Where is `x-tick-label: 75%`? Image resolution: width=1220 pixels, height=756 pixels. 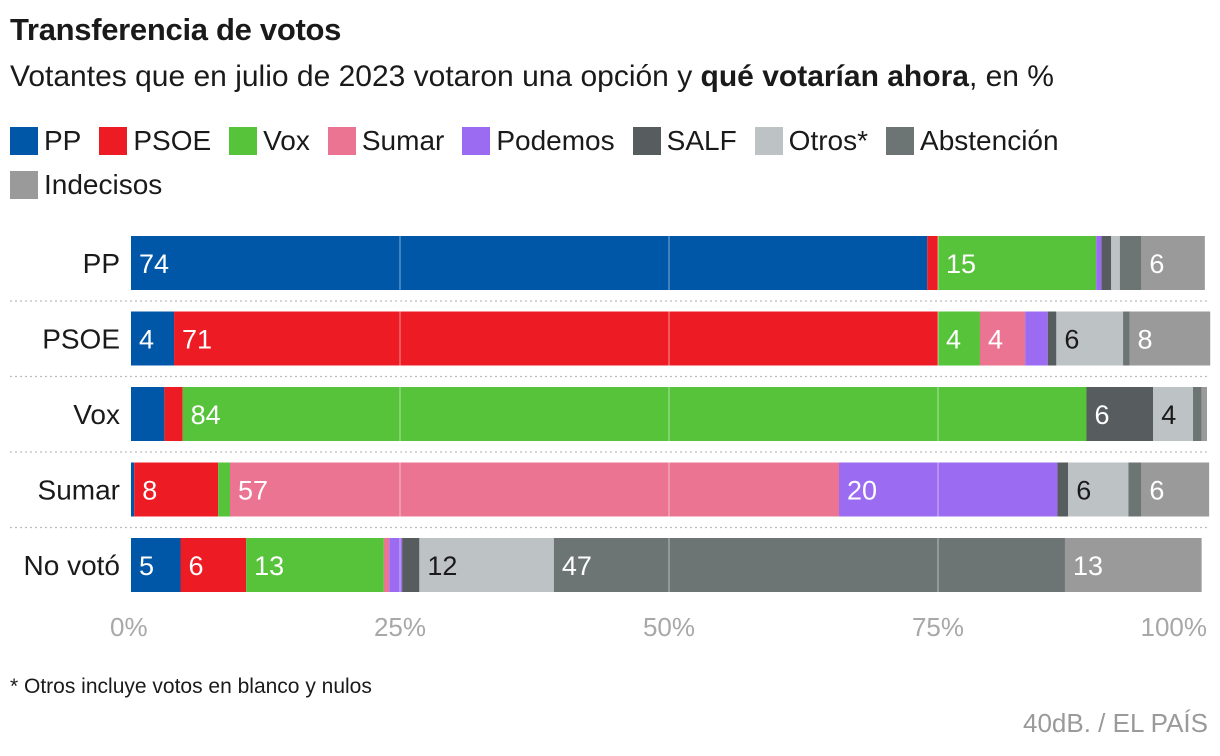 x-tick-label: 75% is located at coordinates (938, 627).